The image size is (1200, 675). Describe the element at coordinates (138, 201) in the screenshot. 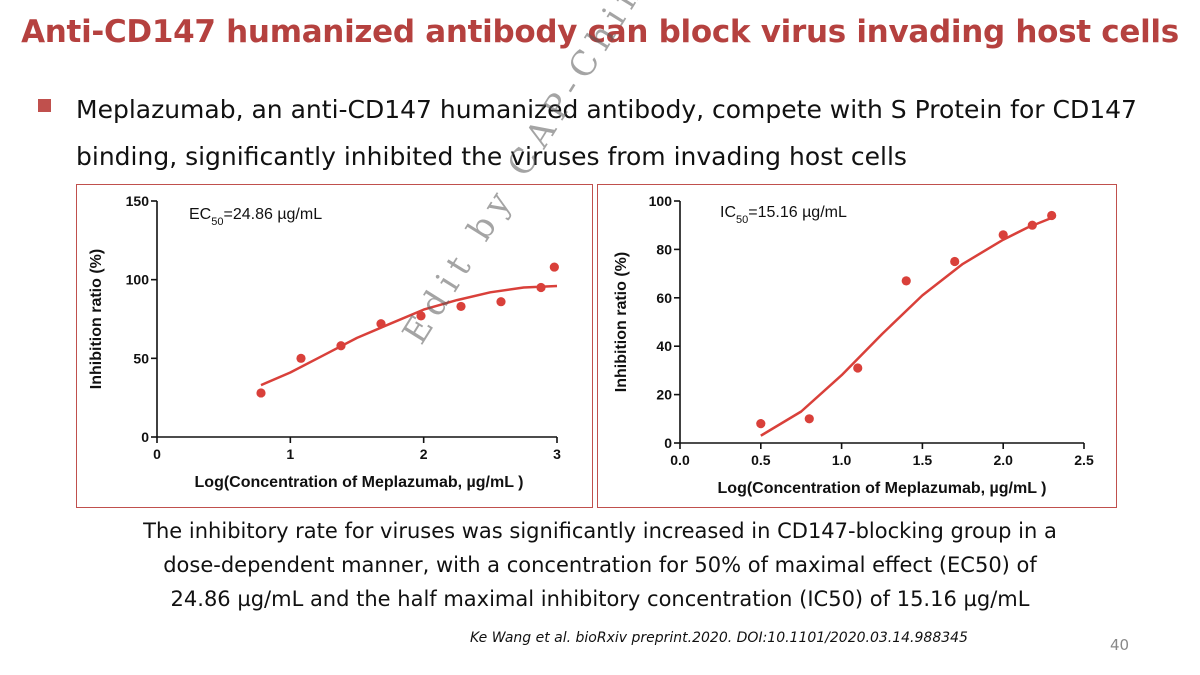

I see `y-tick-label: 150` at that location.